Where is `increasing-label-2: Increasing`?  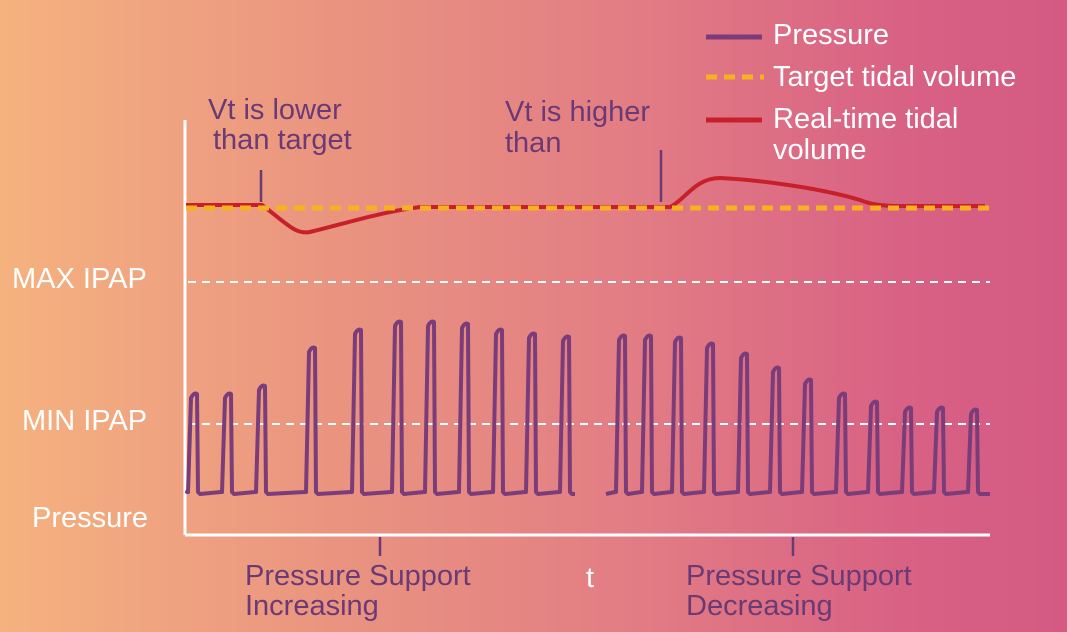
increasing-label-2: Increasing is located at coordinates (312, 606).